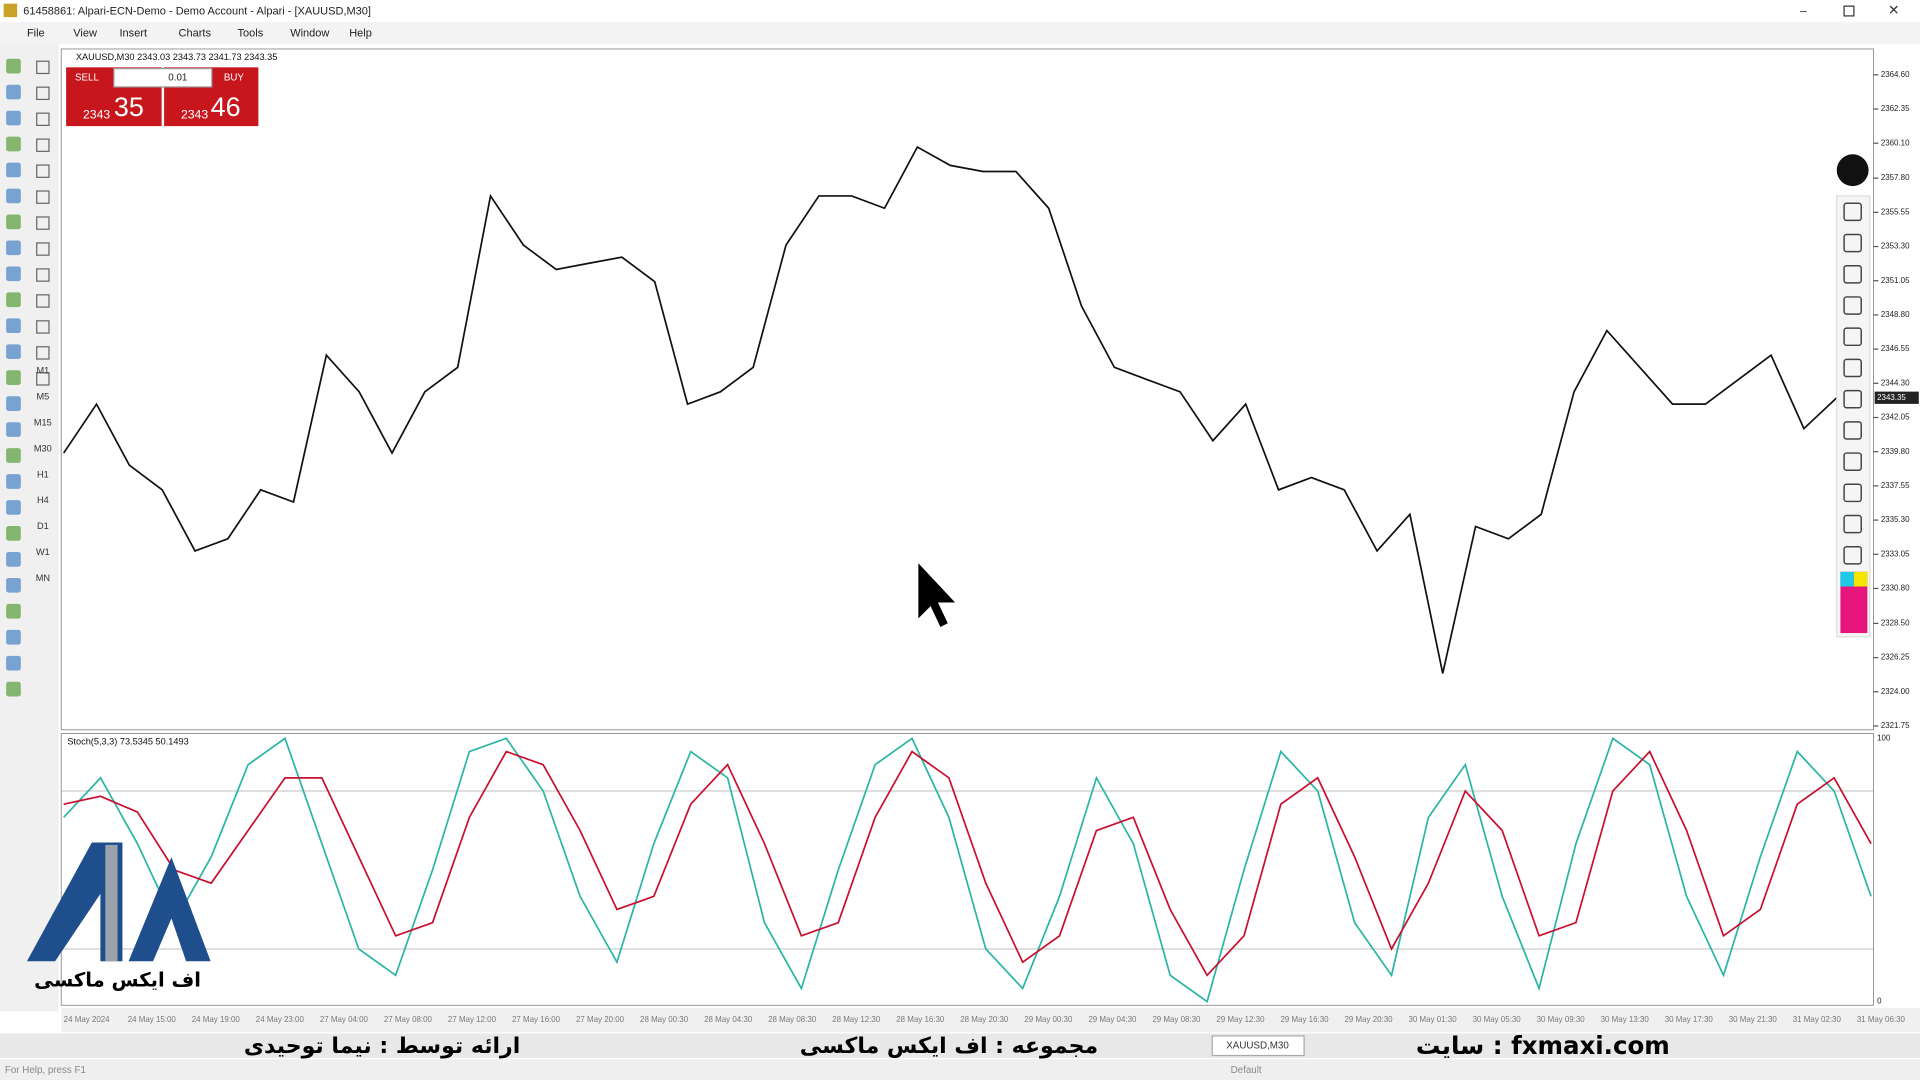 The image size is (1920, 1080). I want to click on y-tick-label: 2346.55, so click(1895, 348).